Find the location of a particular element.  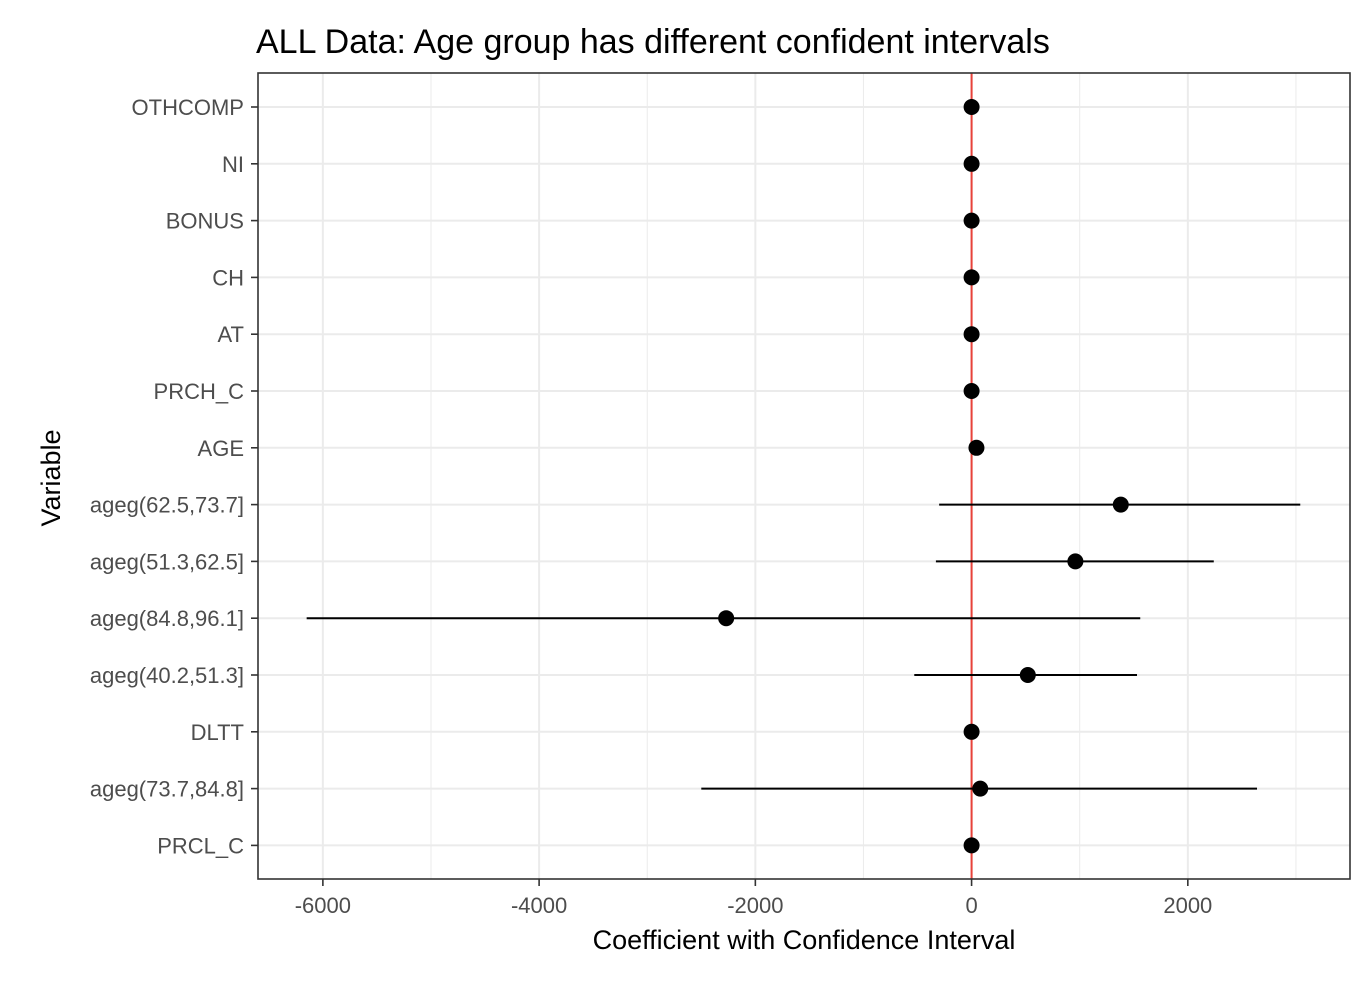

y-tick-label: ageg(84.8,96.1] is located at coordinates (167, 618).